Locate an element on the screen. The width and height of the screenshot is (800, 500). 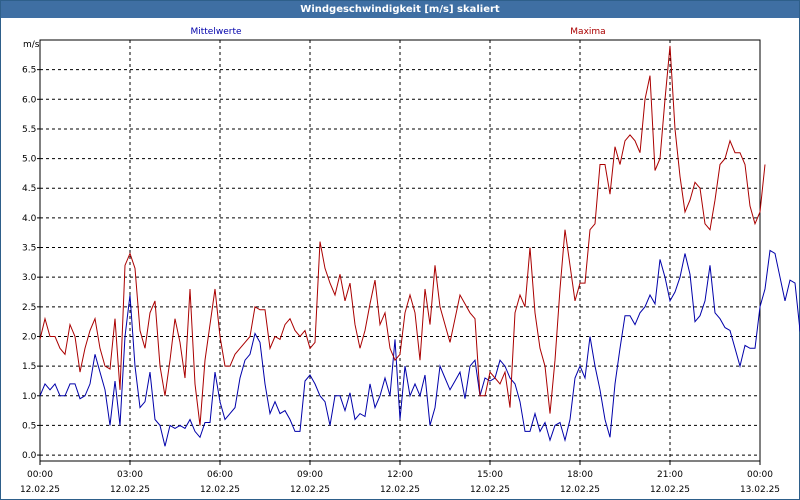
y-tick-label: 0.5 is located at coordinates (29, 426).